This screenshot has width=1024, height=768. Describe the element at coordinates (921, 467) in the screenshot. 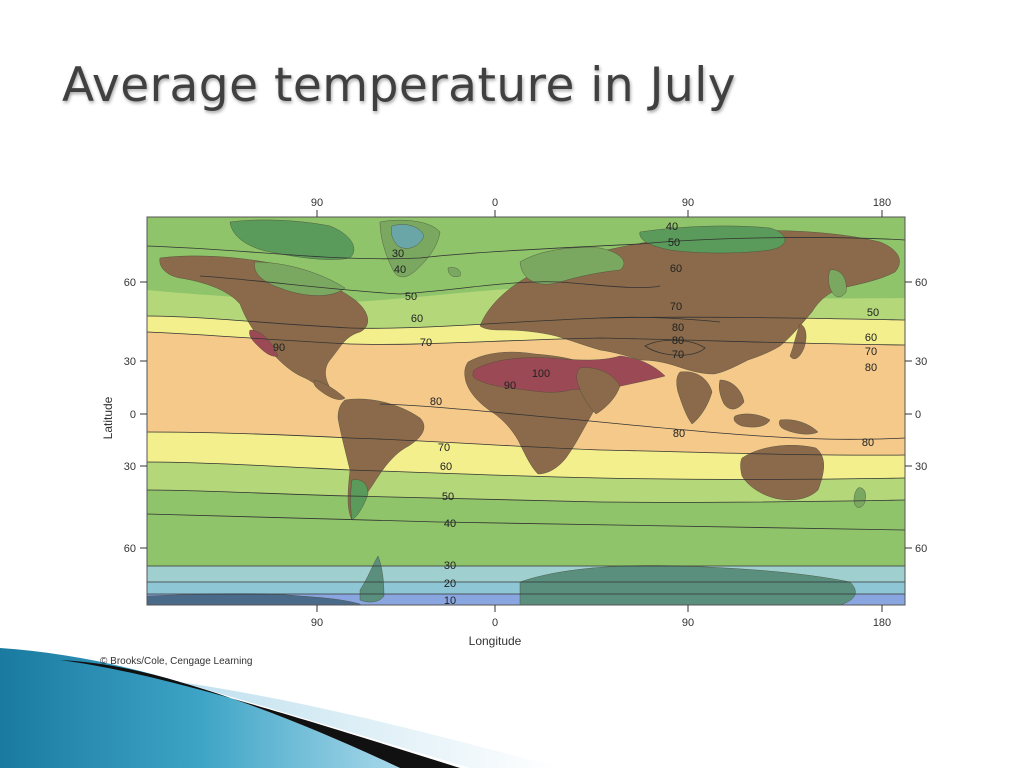

I see `right-tick-30s: 30` at that location.